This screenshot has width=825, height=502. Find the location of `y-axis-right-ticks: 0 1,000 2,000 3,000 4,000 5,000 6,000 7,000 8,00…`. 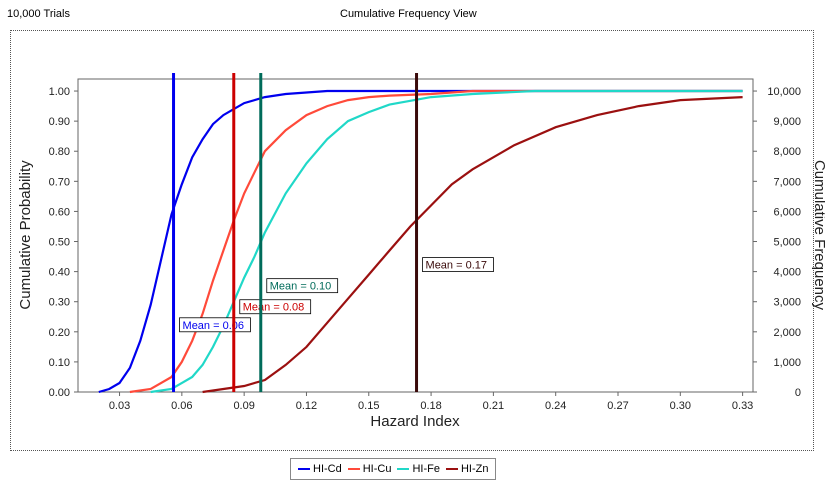

y-axis-right-ticks: 0 1,000 2,000 3,000 4,000 5,000 6,000 7,000 8,00… is located at coordinates (777, 242).